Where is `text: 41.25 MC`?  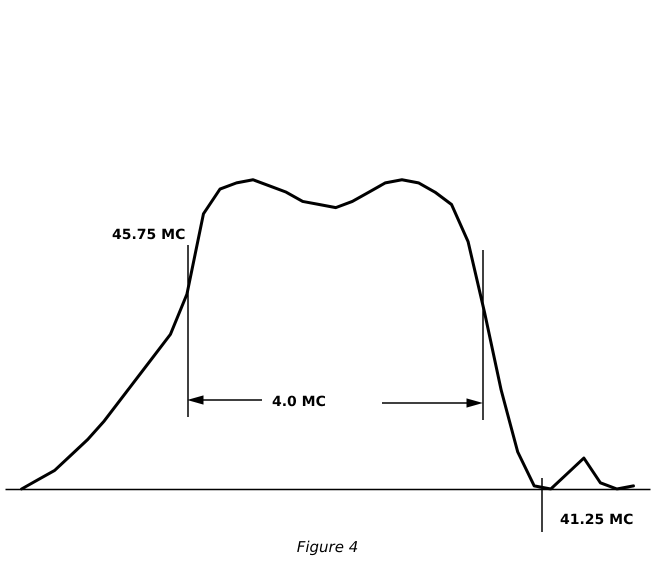
text: 41.25 MC is located at coordinates (597, 520).